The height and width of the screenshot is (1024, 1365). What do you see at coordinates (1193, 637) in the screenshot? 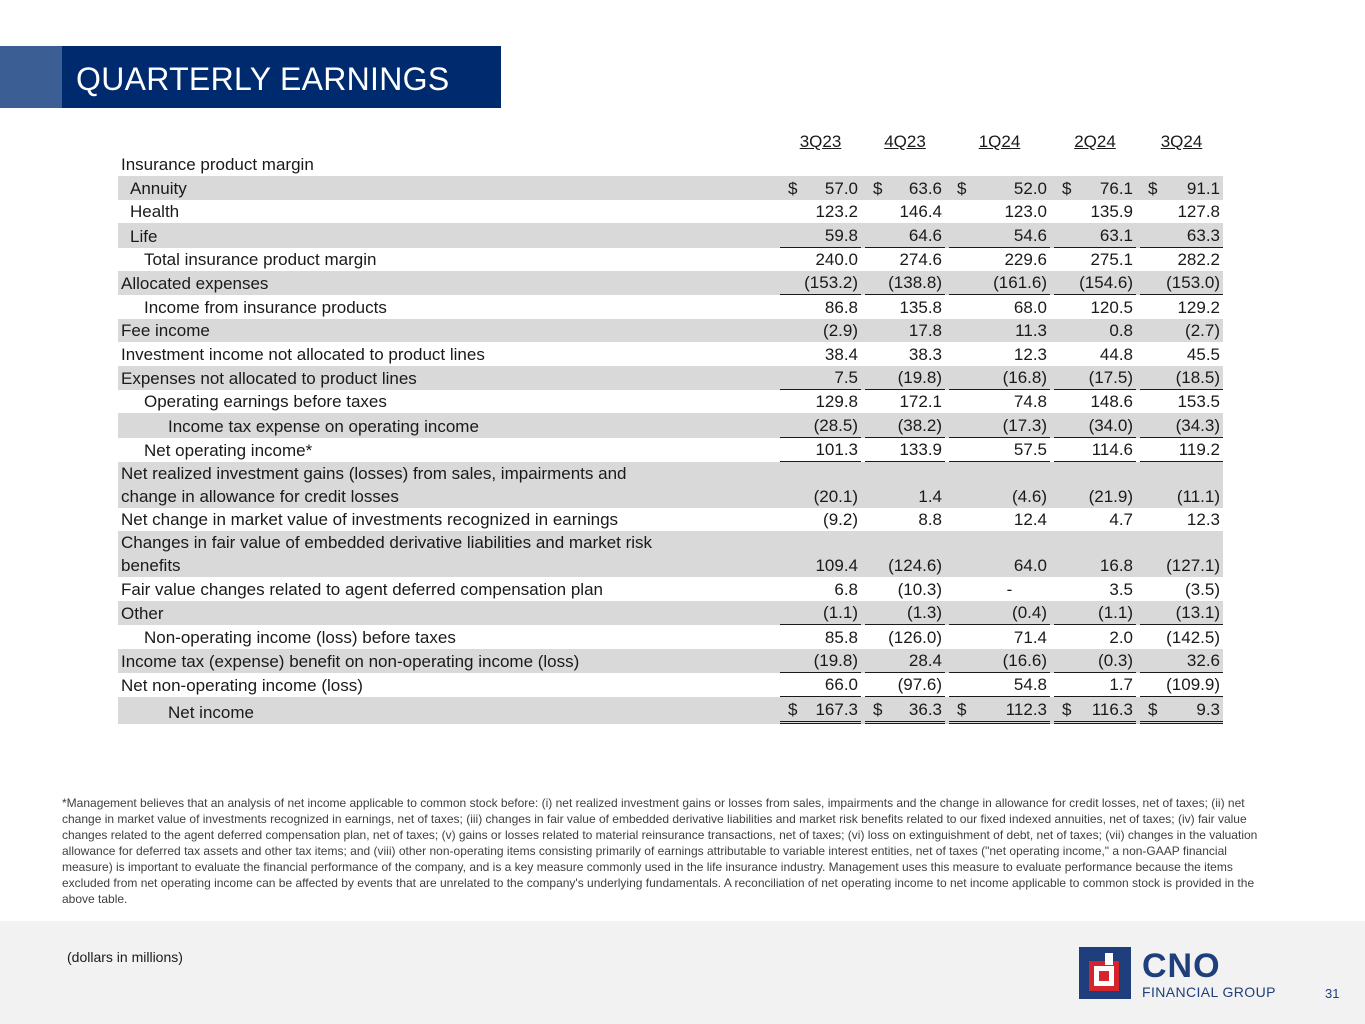
I see `table-cell: (142.5)` at bounding box center [1193, 637].